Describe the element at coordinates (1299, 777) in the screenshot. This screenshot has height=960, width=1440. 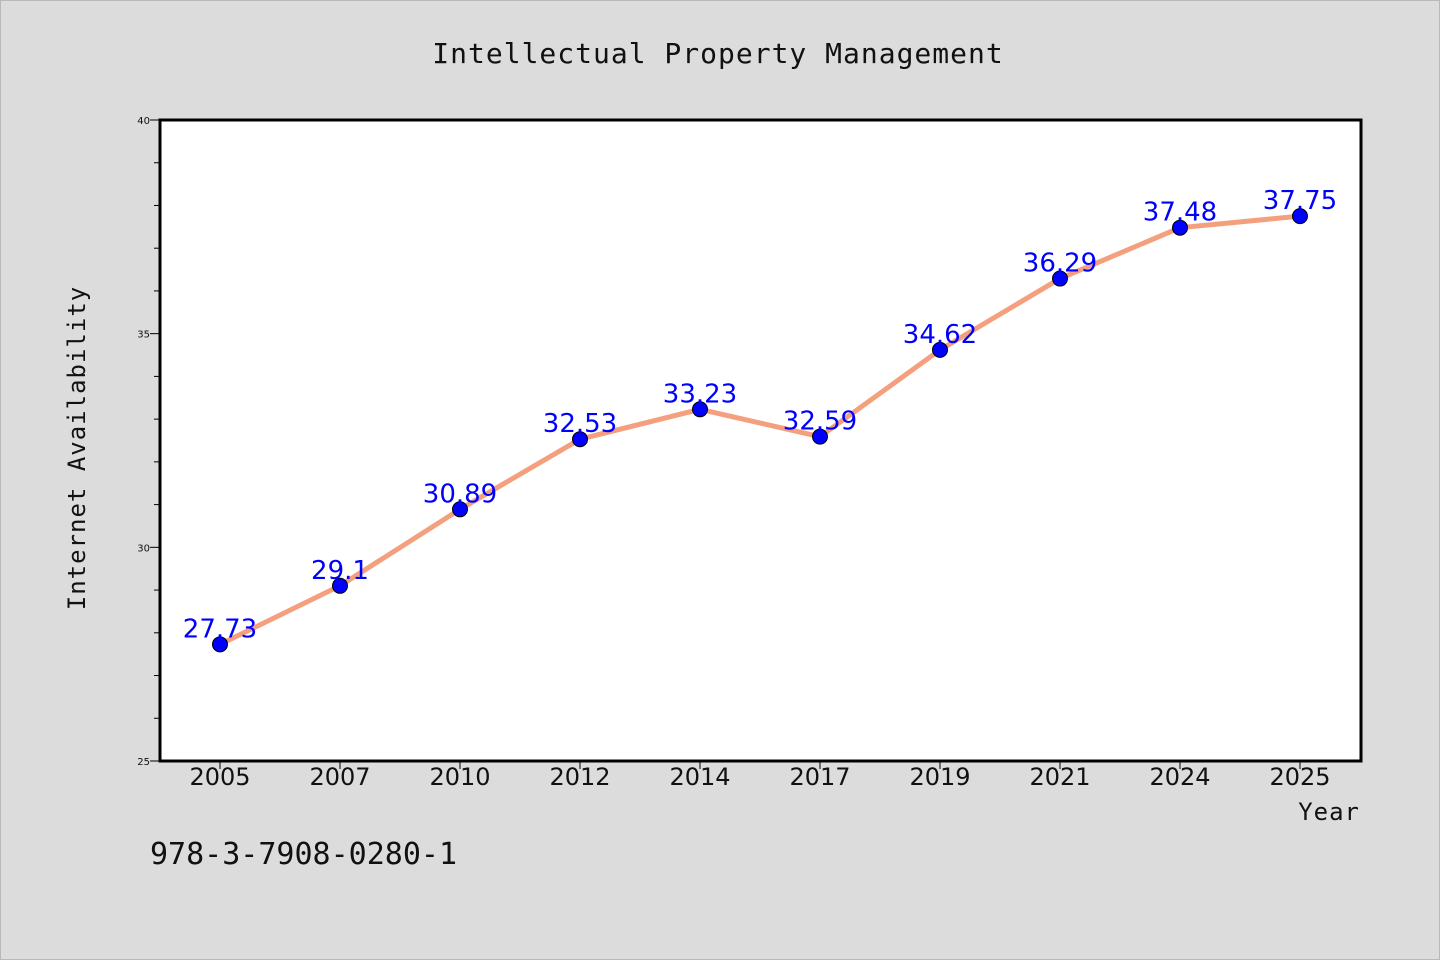
I see `x-tick-label: 2025` at that location.